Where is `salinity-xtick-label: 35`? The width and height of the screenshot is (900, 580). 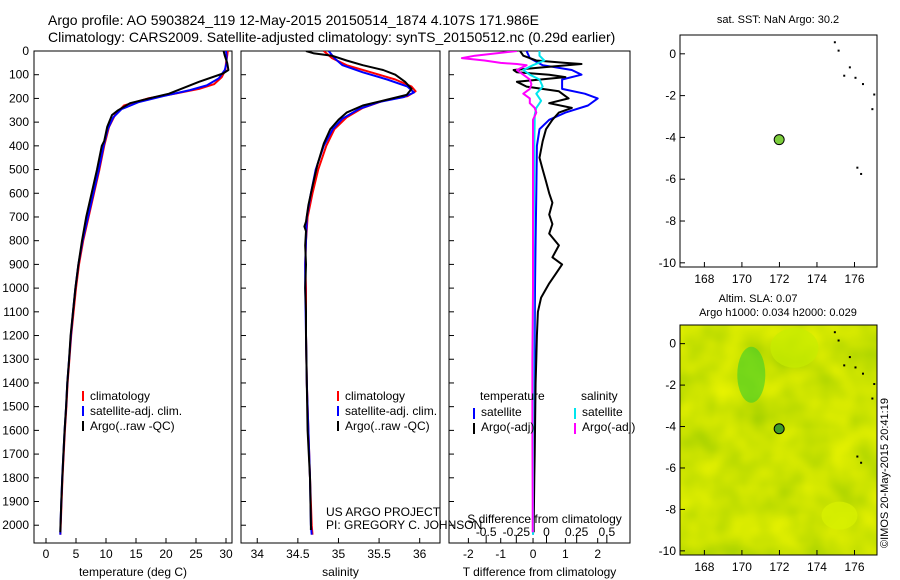 salinity-xtick-label: 35 is located at coordinates (339, 554).